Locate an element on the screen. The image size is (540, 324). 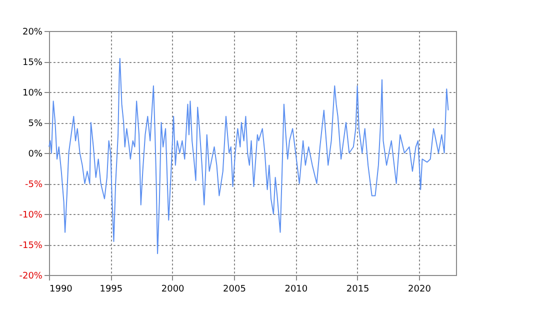
x-tick-label: 2020 is located at coordinates (420, 289).